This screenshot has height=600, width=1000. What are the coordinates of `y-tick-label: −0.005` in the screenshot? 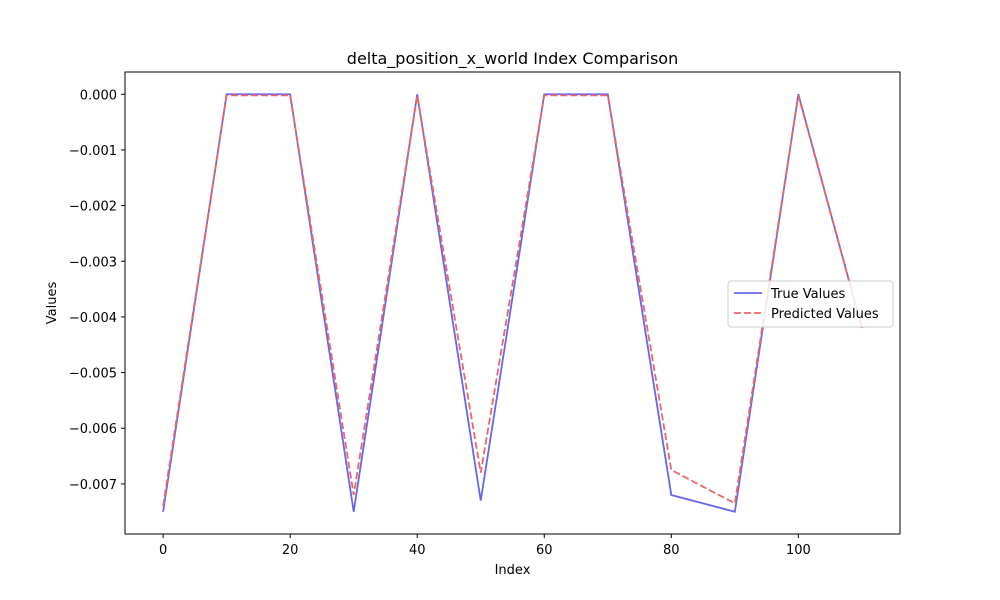 It's located at (93, 374).